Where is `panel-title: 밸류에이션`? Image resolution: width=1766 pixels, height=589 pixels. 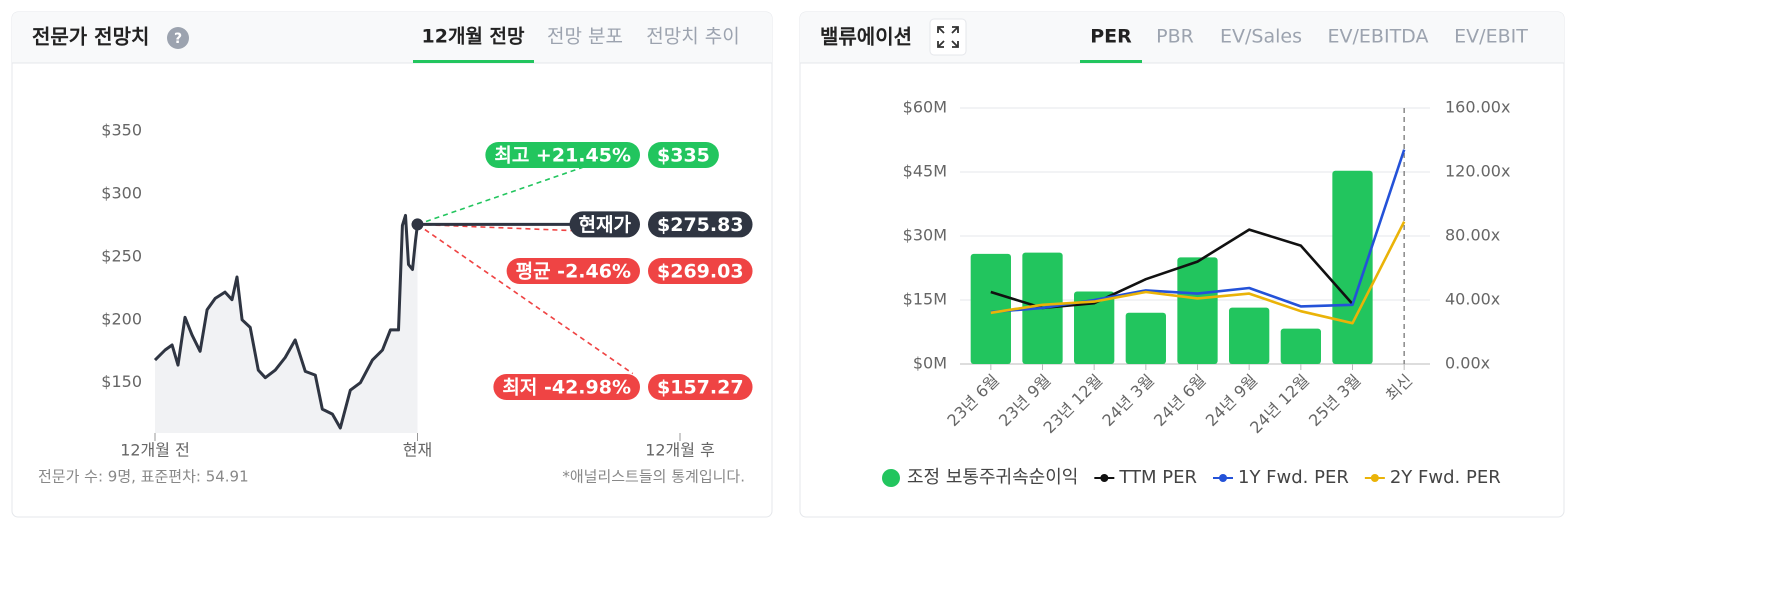
panel-title: 밸류에이션 is located at coordinates (866, 37).